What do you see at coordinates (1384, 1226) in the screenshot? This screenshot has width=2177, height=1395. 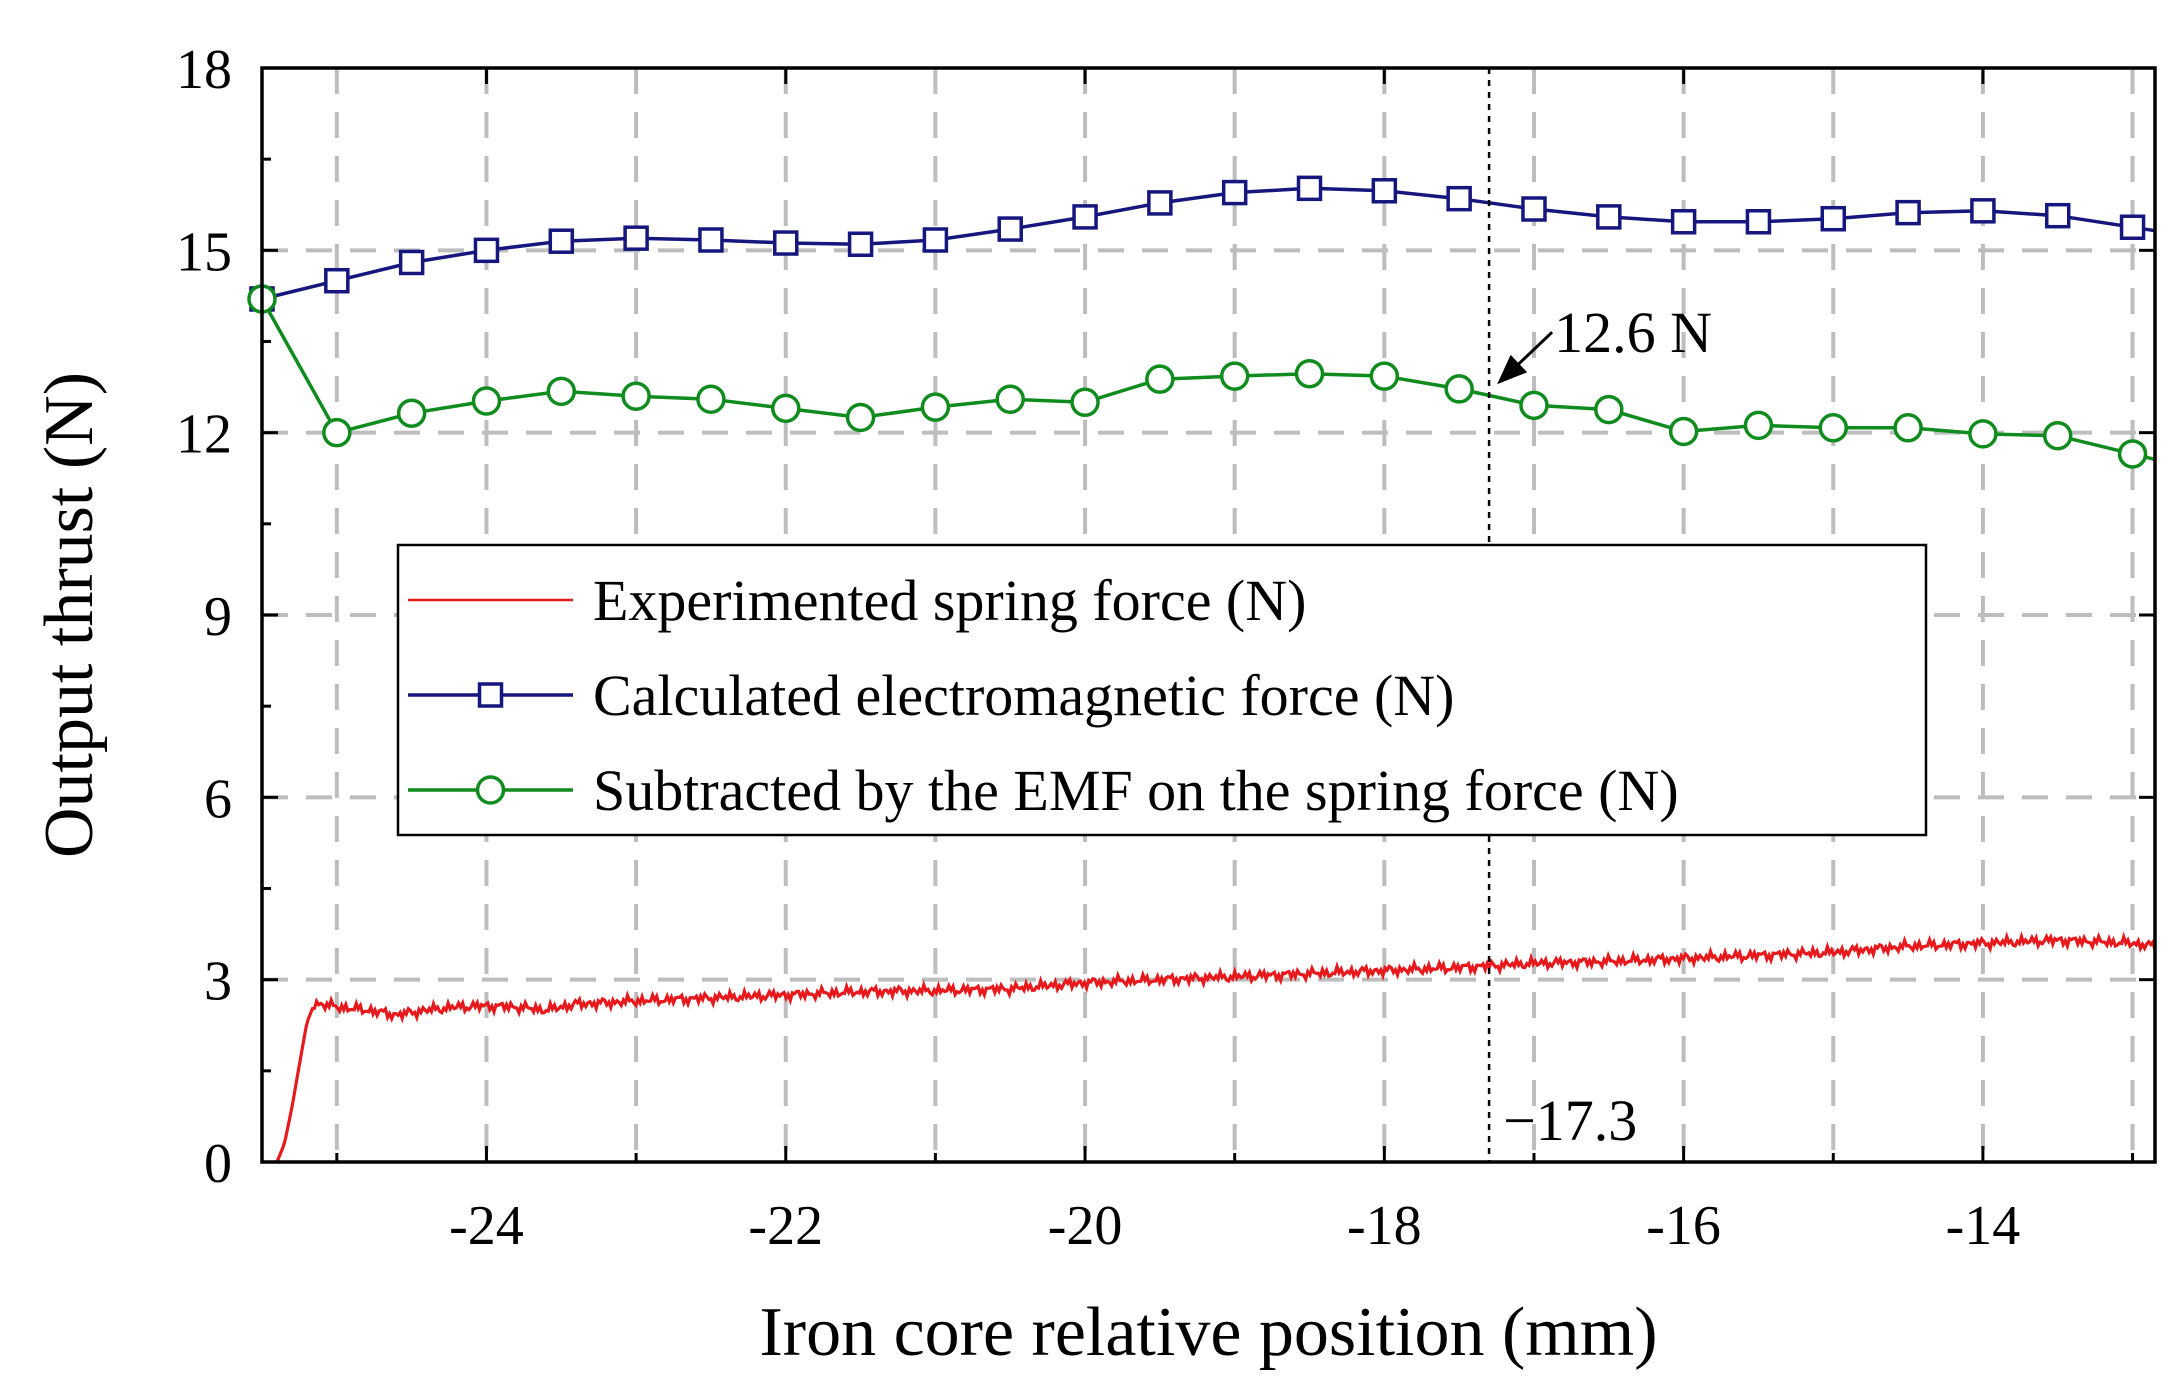 I see `x-tick-label: -18` at bounding box center [1384, 1226].